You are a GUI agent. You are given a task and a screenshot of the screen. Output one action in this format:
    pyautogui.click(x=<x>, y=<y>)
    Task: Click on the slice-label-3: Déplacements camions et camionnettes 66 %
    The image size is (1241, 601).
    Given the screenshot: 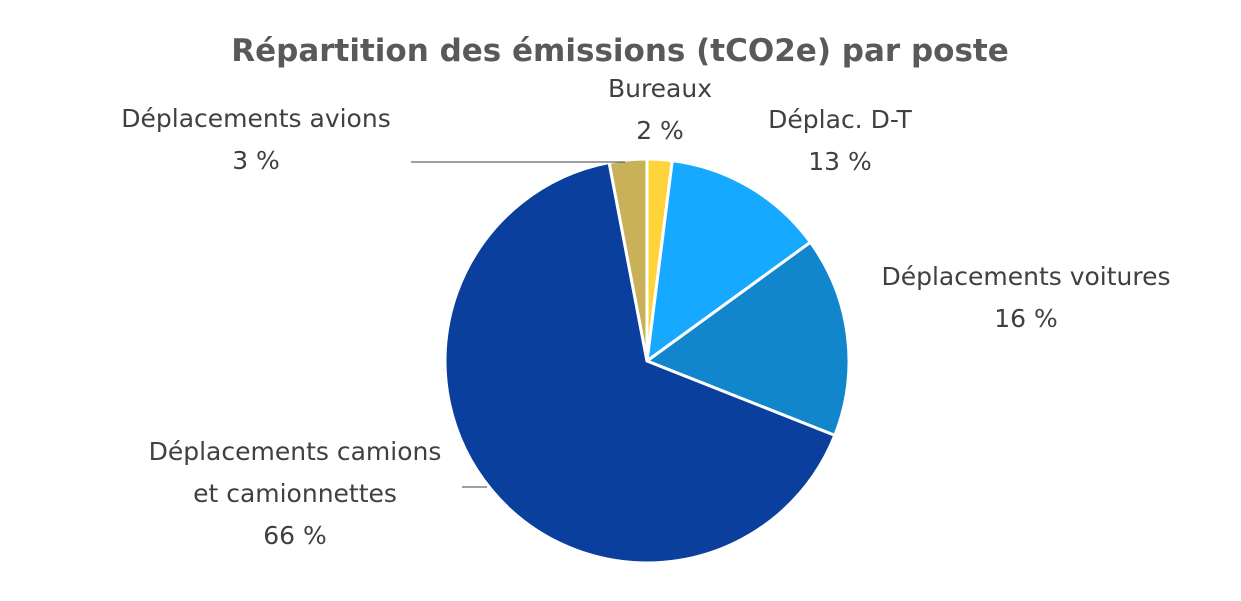 What is the action you would take?
    pyautogui.click(x=295, y=493)
    